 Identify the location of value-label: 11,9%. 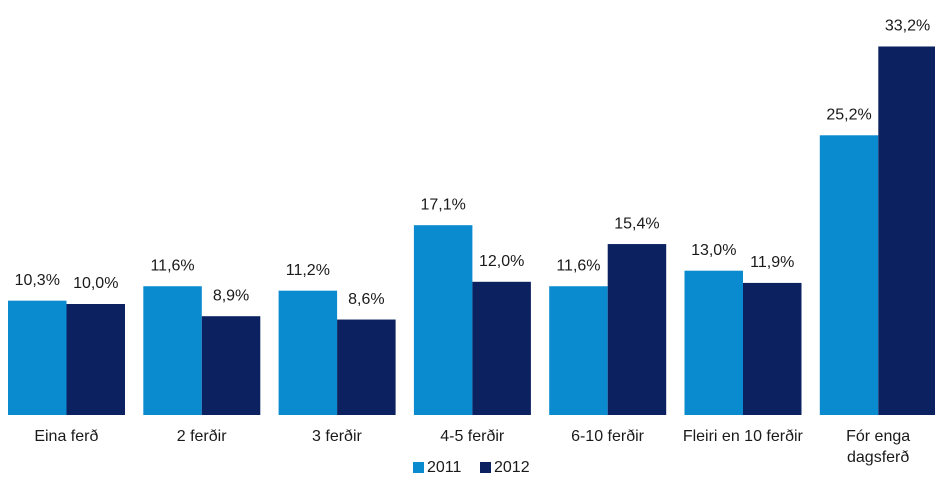
(772, 262).